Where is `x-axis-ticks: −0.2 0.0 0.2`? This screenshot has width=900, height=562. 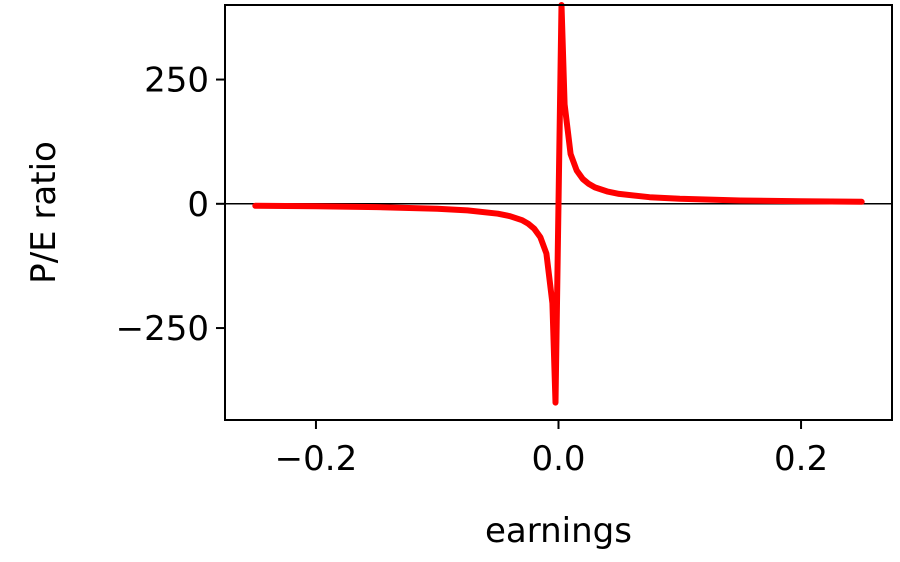 x-axis-ticks: −0.2 0.0 0.2 is located at coordinates (551, 449).